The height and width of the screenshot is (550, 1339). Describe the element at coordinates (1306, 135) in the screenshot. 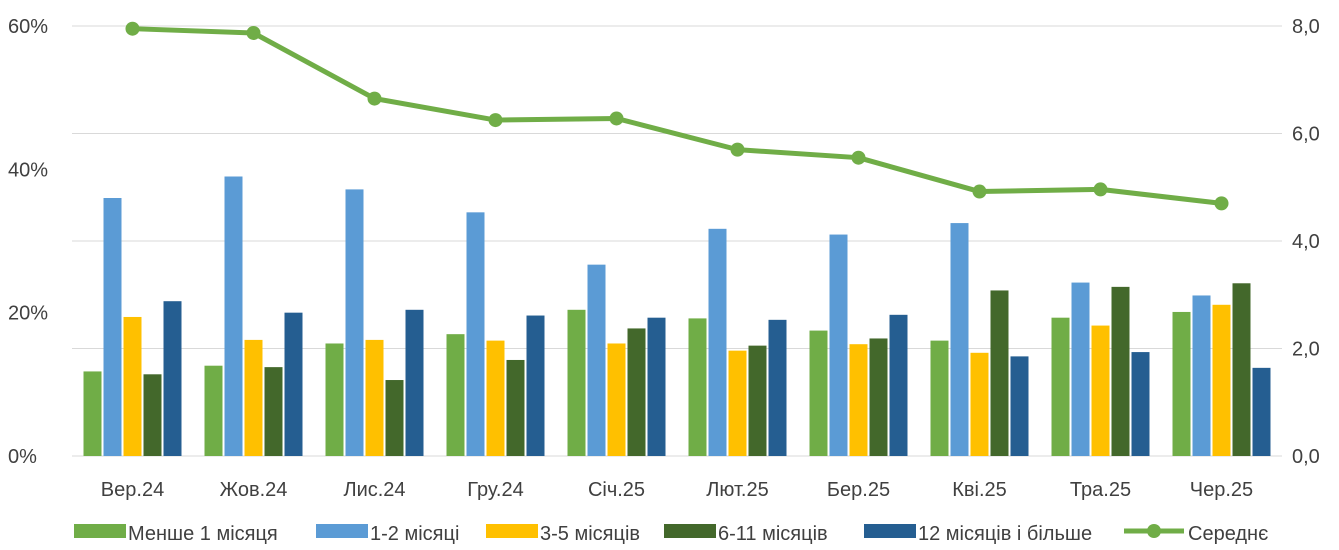

I see `right-axis-tick-label: 6,0` at that location.